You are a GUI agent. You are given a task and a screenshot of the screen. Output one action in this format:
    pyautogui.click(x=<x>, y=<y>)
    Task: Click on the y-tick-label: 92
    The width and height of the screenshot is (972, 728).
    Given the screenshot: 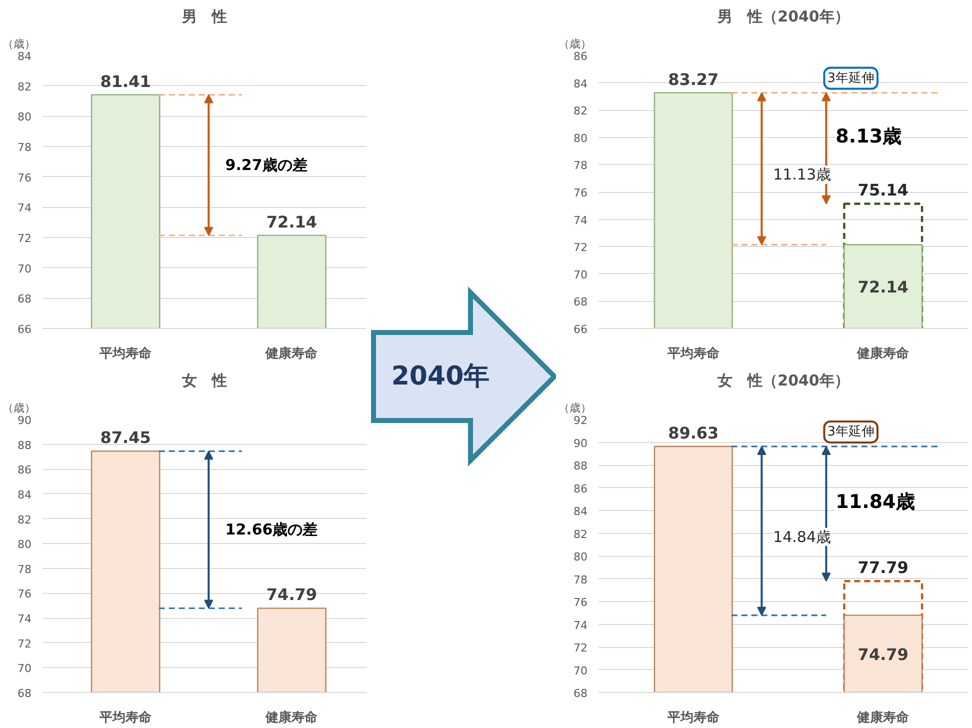 What is the action you would take?
    pyautogui.click(x=581, y=420)
    